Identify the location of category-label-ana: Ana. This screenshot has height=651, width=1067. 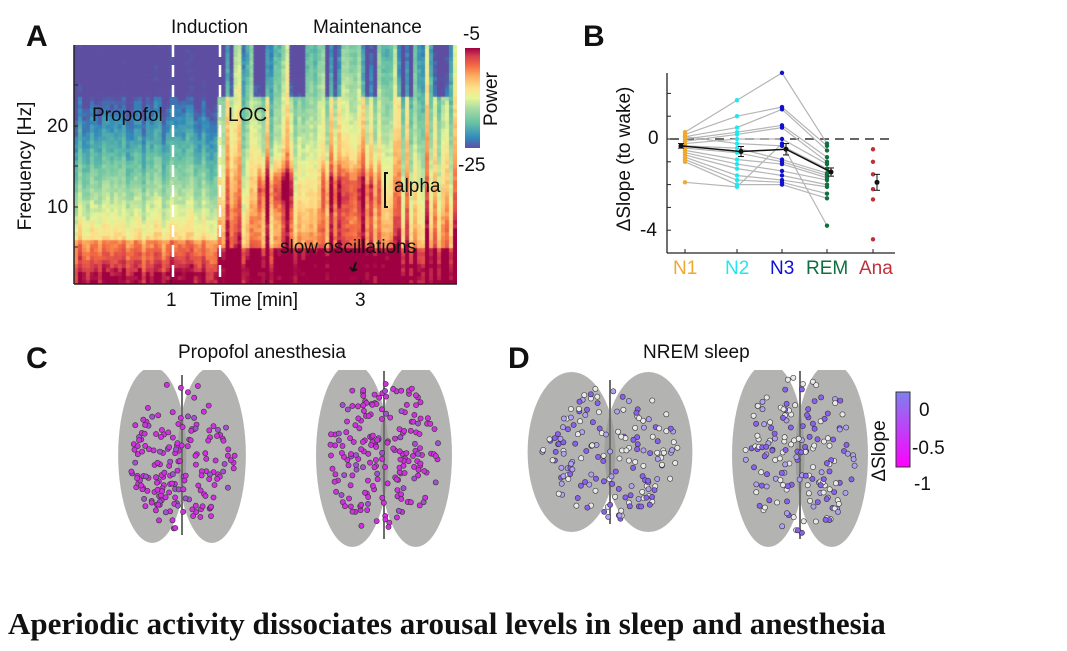
(876, 268).